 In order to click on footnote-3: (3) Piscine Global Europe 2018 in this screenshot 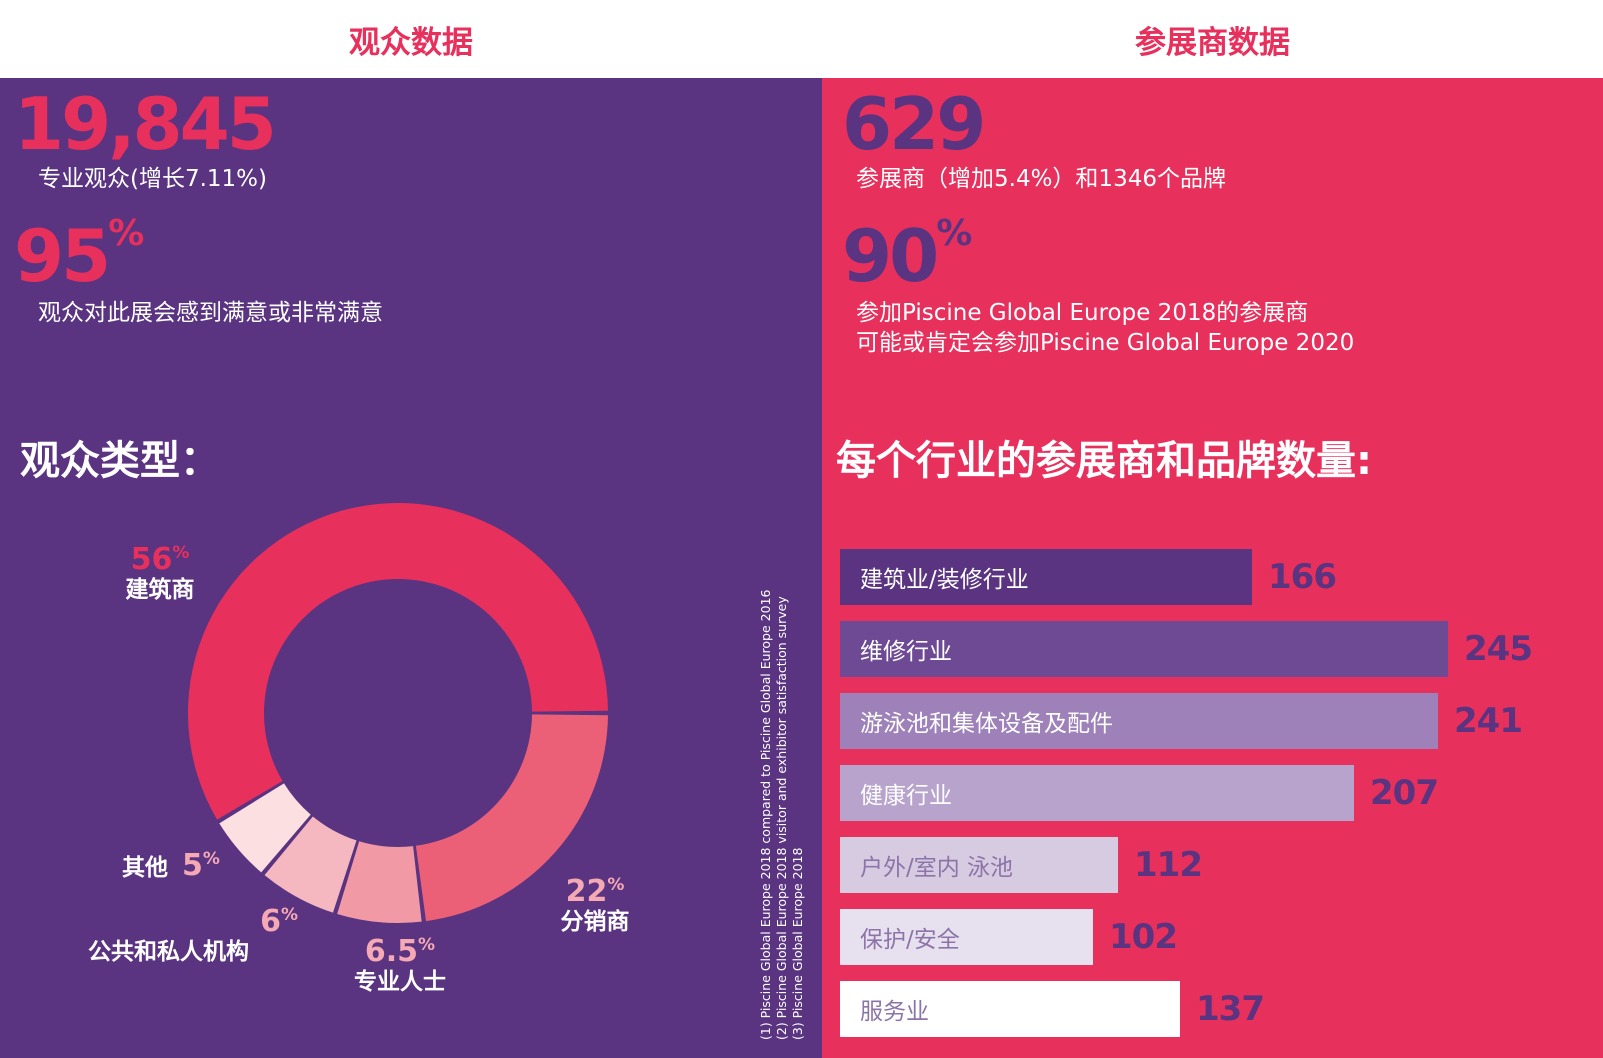, I will do `click(797, 943)`.